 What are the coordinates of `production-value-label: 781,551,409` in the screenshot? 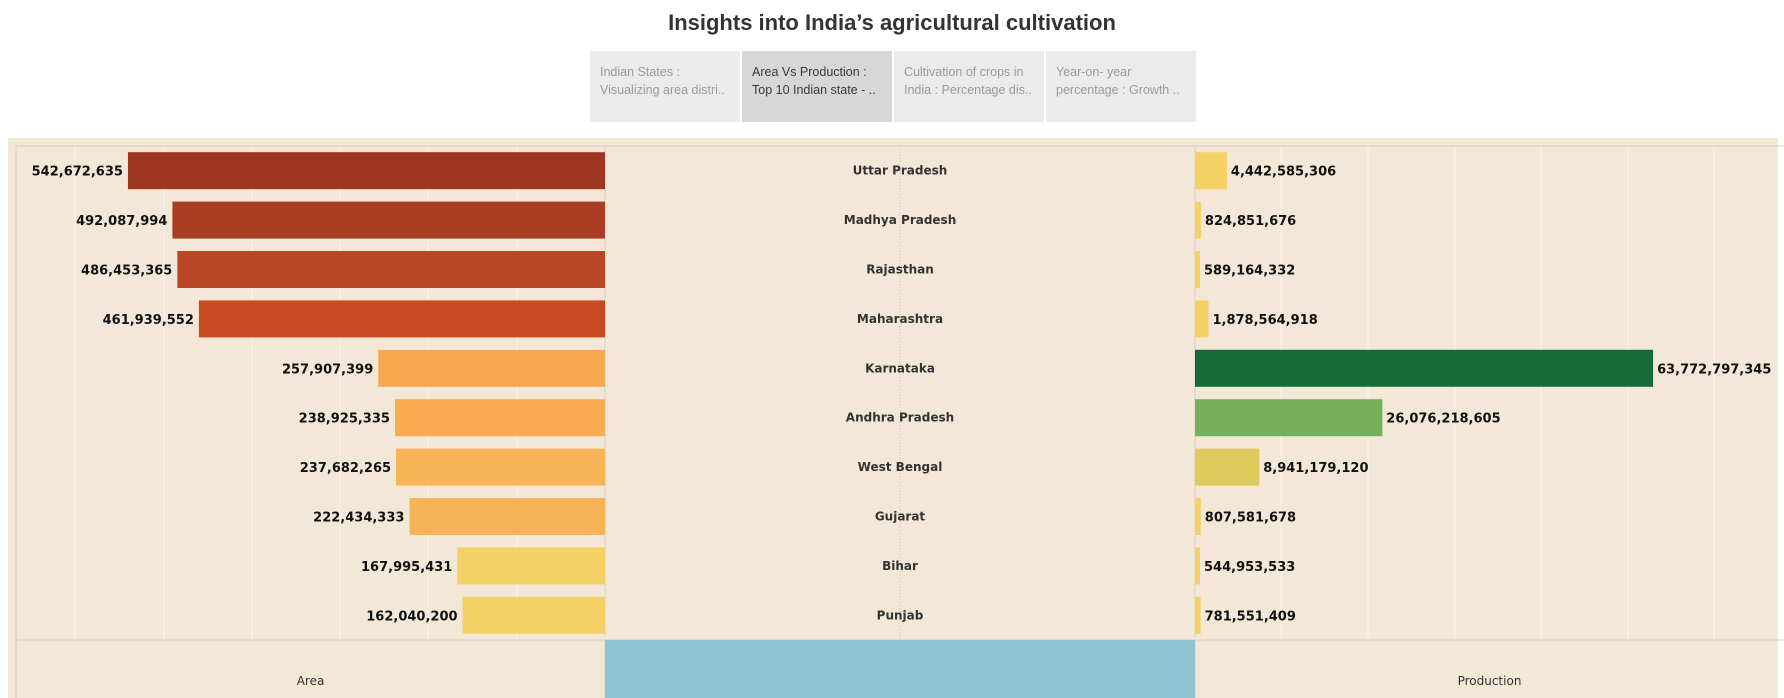 It's located at (1250, 616).